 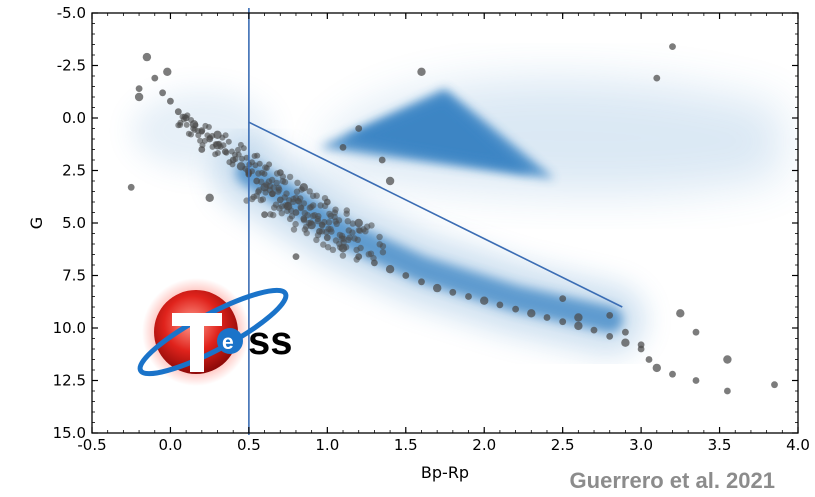 I want to click on y-tick-label: 5.0, so click(x=74, y=223).